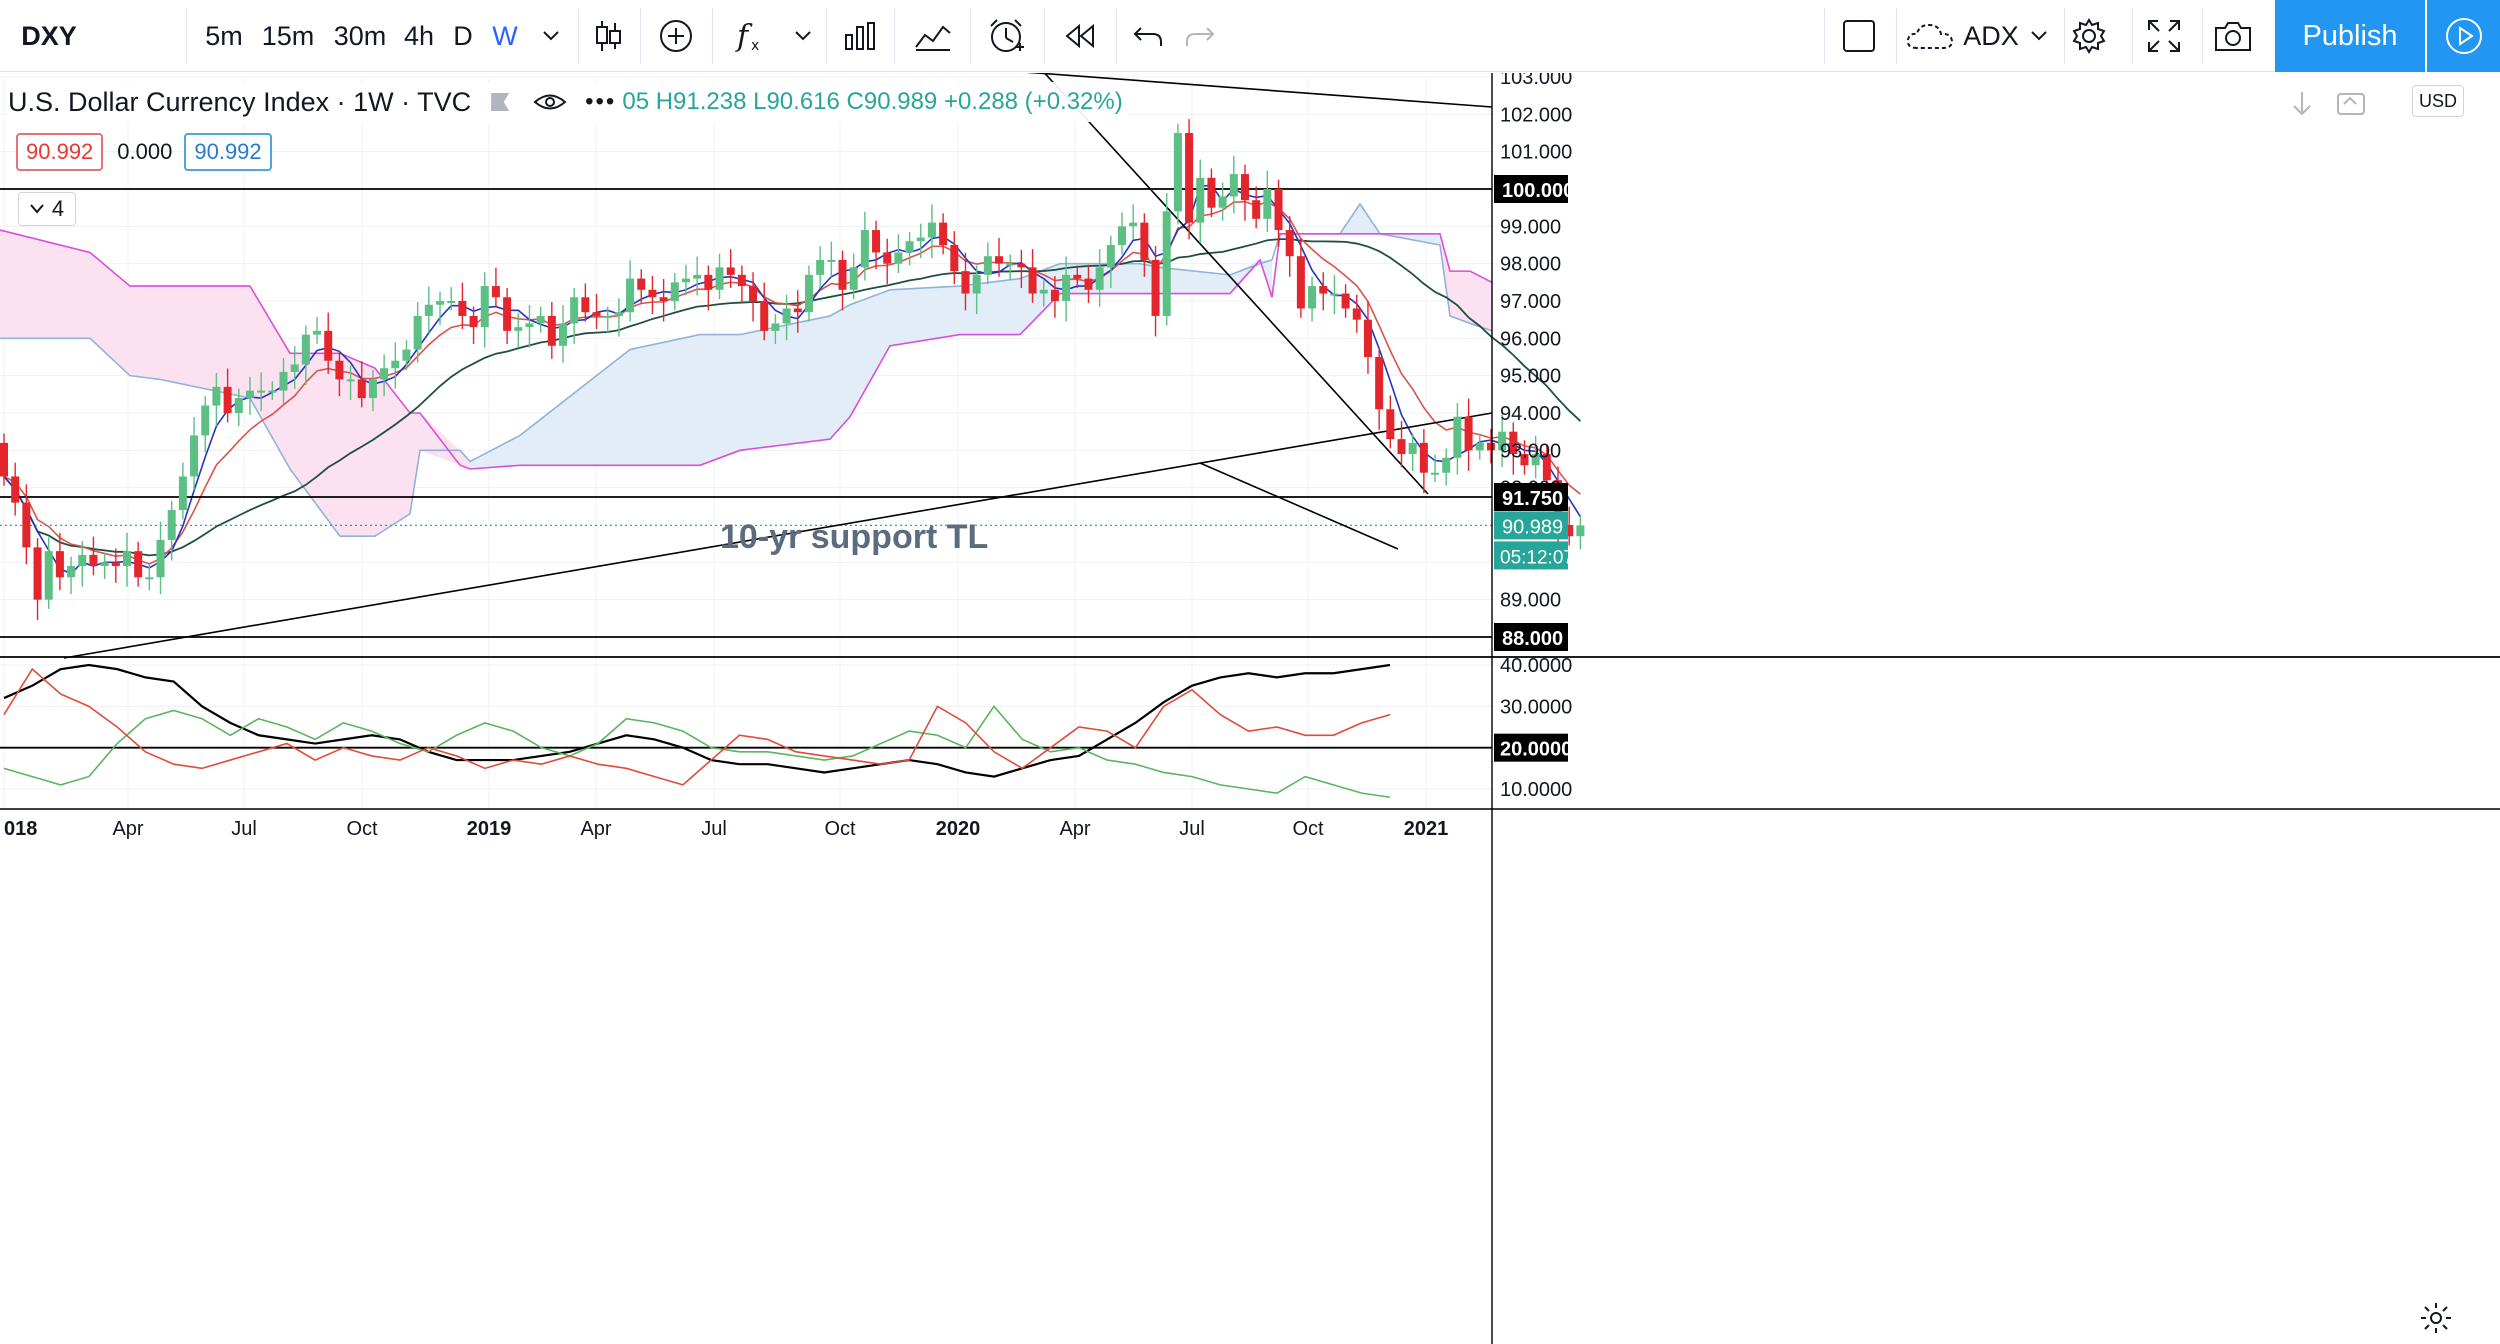 This screenshot has height=1344, width=2500. I want to click on kijun-sen-line, so click(792, 397).